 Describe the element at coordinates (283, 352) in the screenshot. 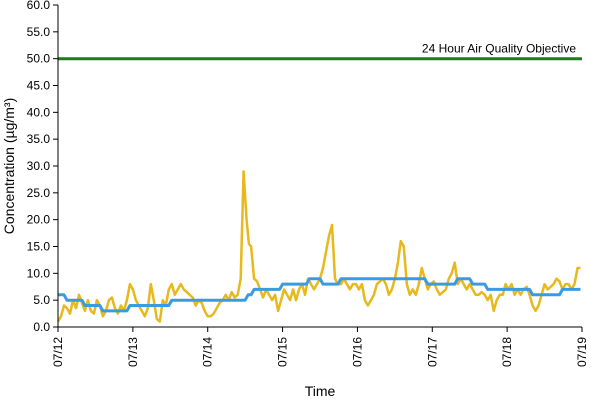

I see `x-tick-label: 07/15` at that location.